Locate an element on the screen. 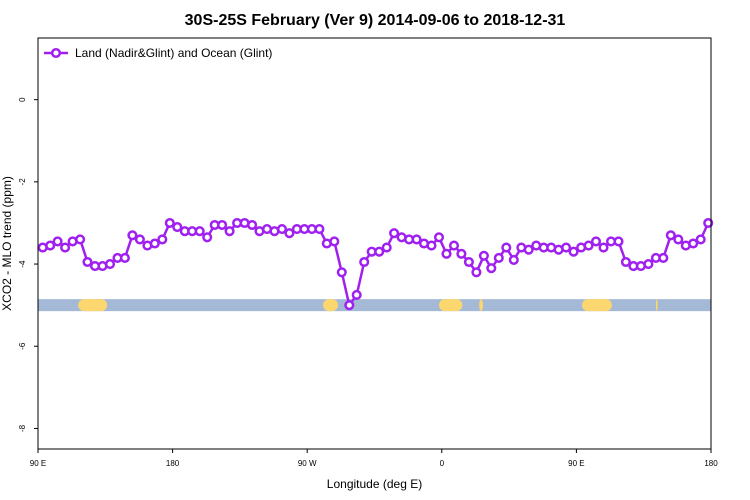 Image resolution: width=750 pixels, height=500 pixels. y-axis: 0 -2 -4 -6 -8 is located at coordinates (28, 264).